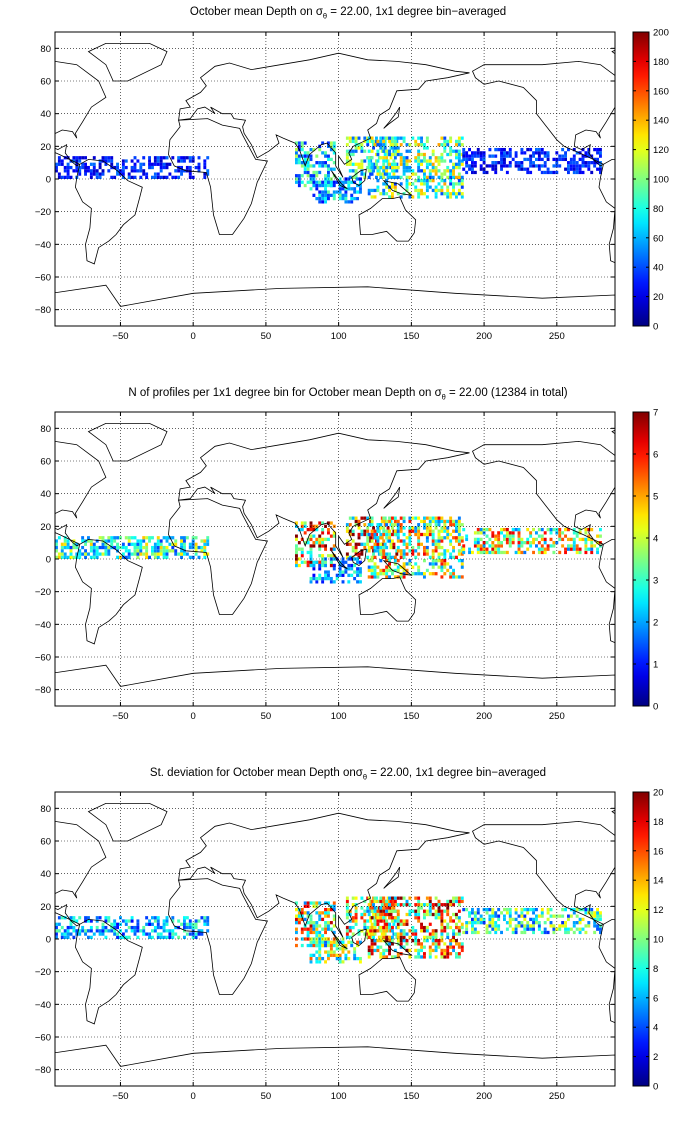 The image size is (696, 1140). Describe the element at coordinates (411, 1096) in the screenshot. I see `x-tick-label: 150` at that location.